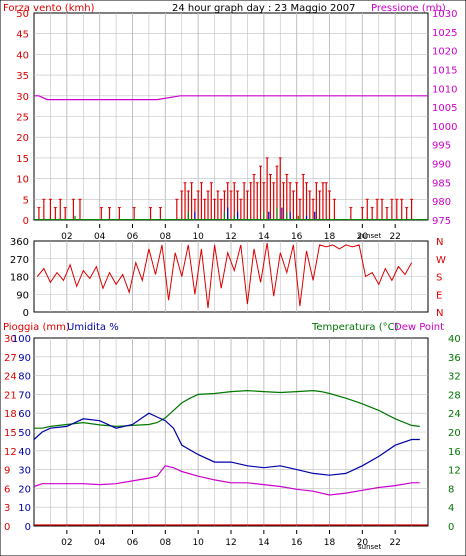 This screenshot has width=466, height=556. Describe the element at coordinates (224, 275) in the screenshot. I see `direction-series` at that location.